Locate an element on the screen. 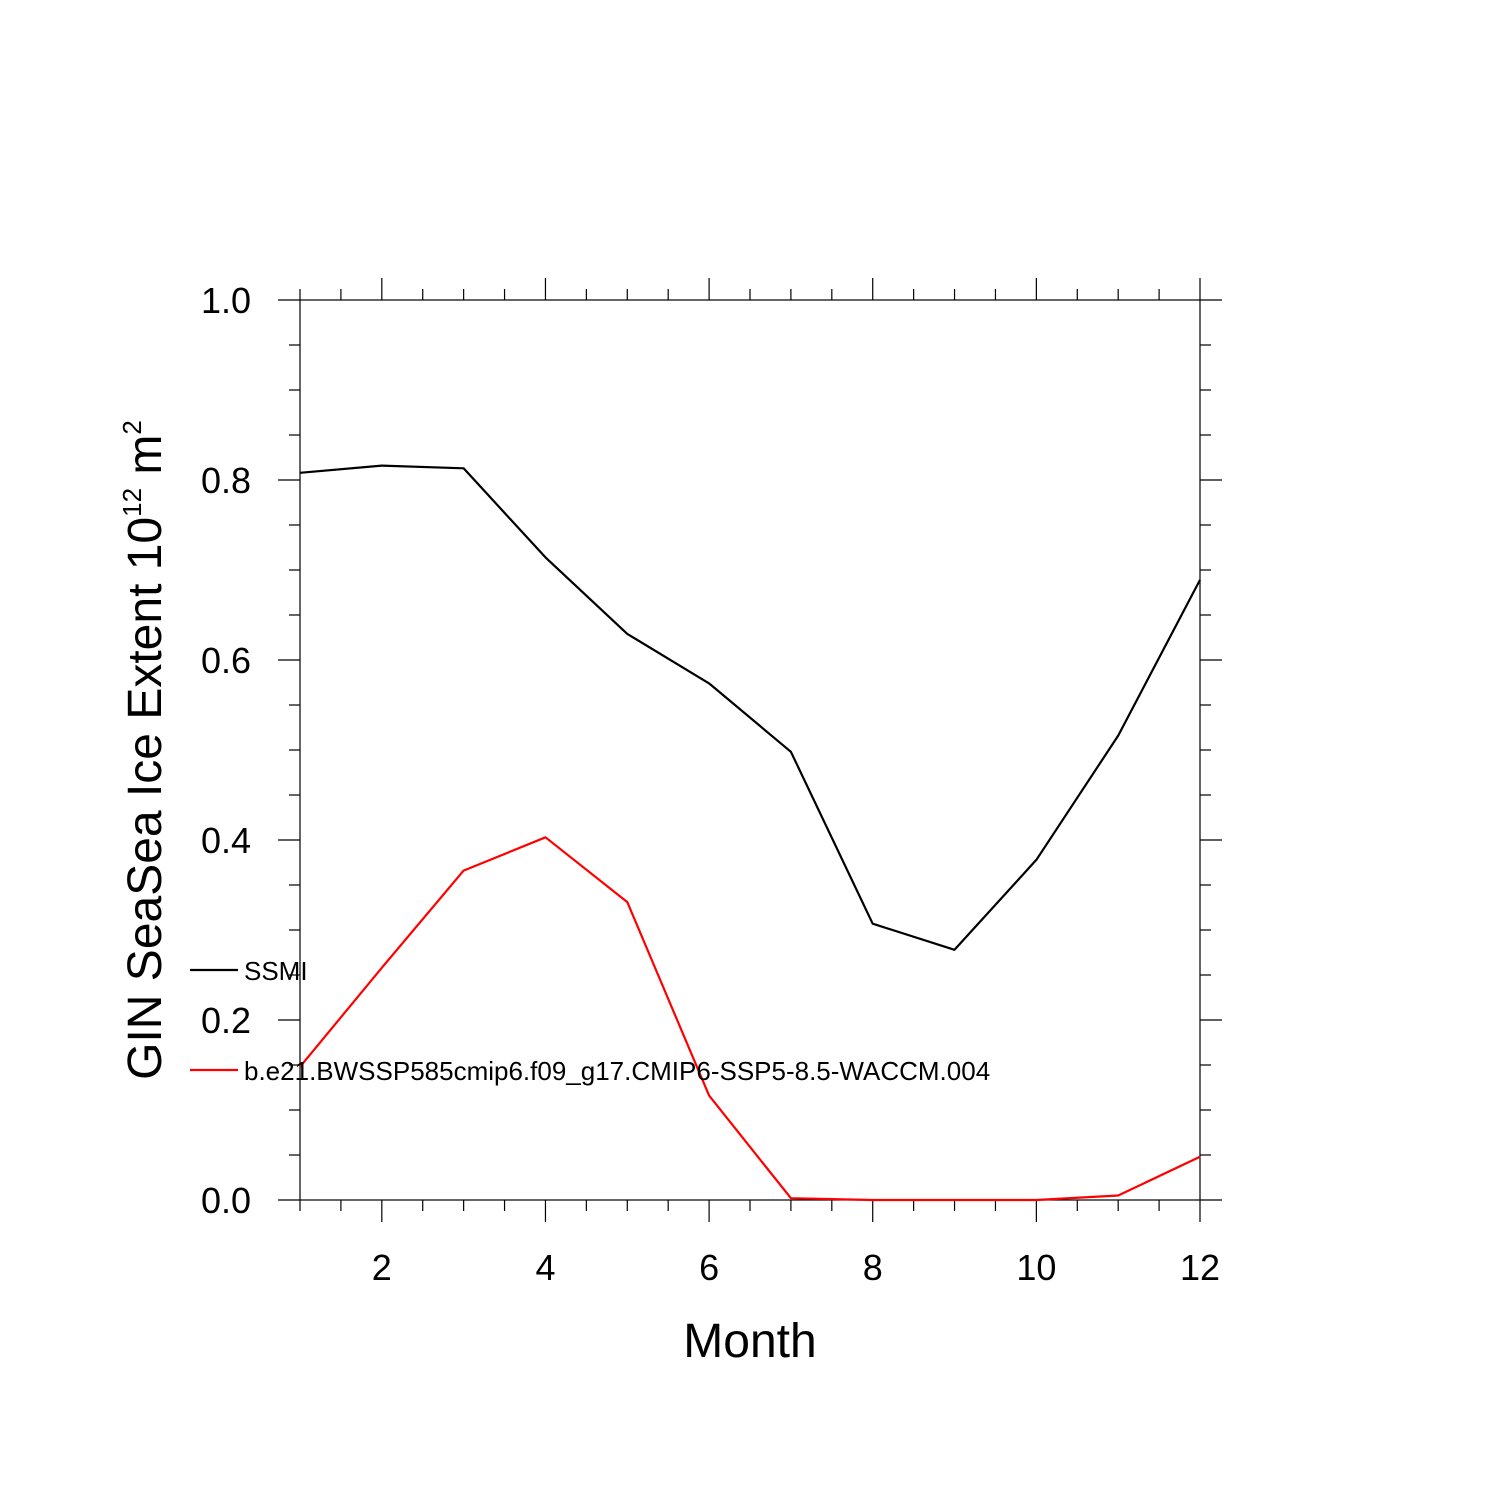 The width and height of the screenshot is (1500, 1500). y-axis-title-prefix: GIN SeaSea Ice Extent 10 is located at coordinates (145, 798).